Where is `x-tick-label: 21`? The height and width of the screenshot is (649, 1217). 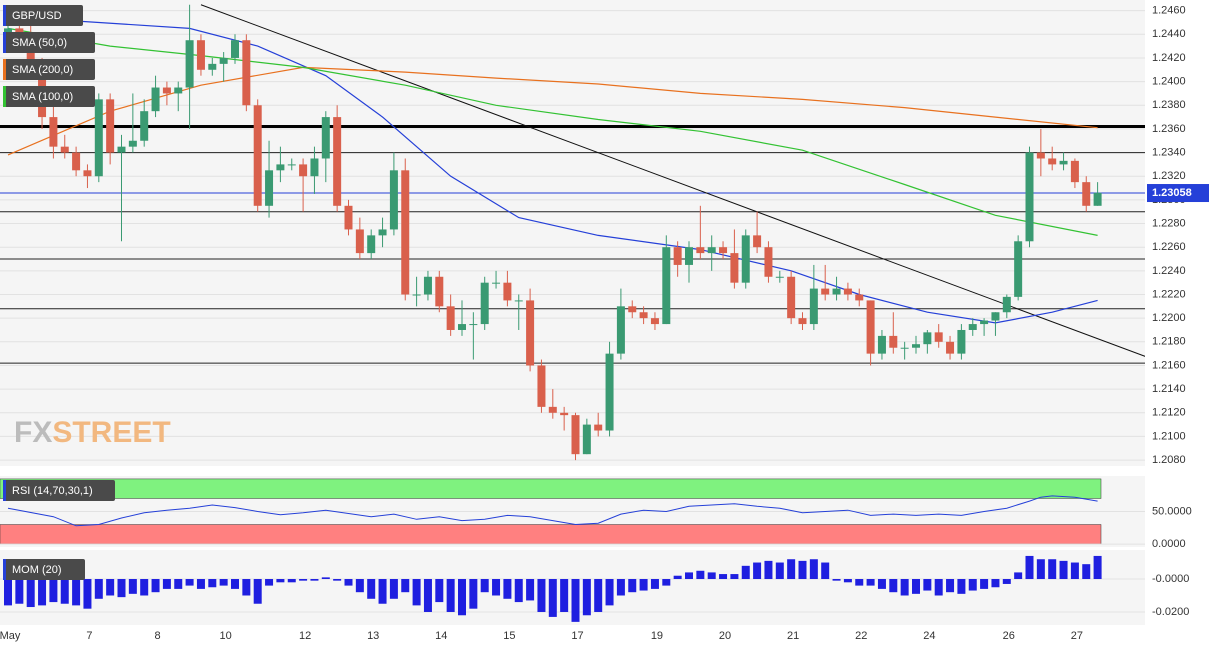
x-tick-label: 21 is located at coordinates (793, 636).